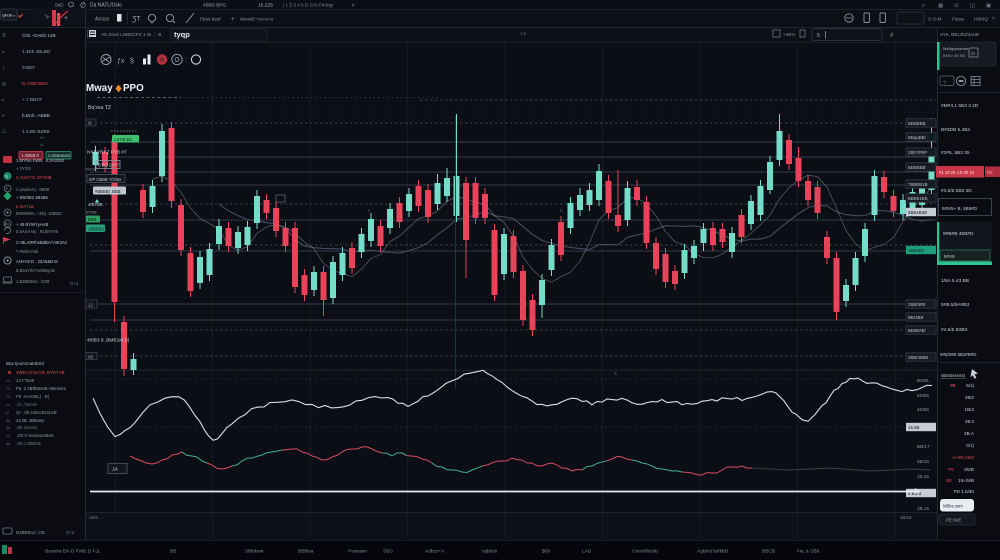 The height and width of the screenshot is (560, 1000). Describe the element at coordinates (73, 552) in the screenshot. I see `svg-text: Bsssbw BX-D FWB.D FJL` at that location.